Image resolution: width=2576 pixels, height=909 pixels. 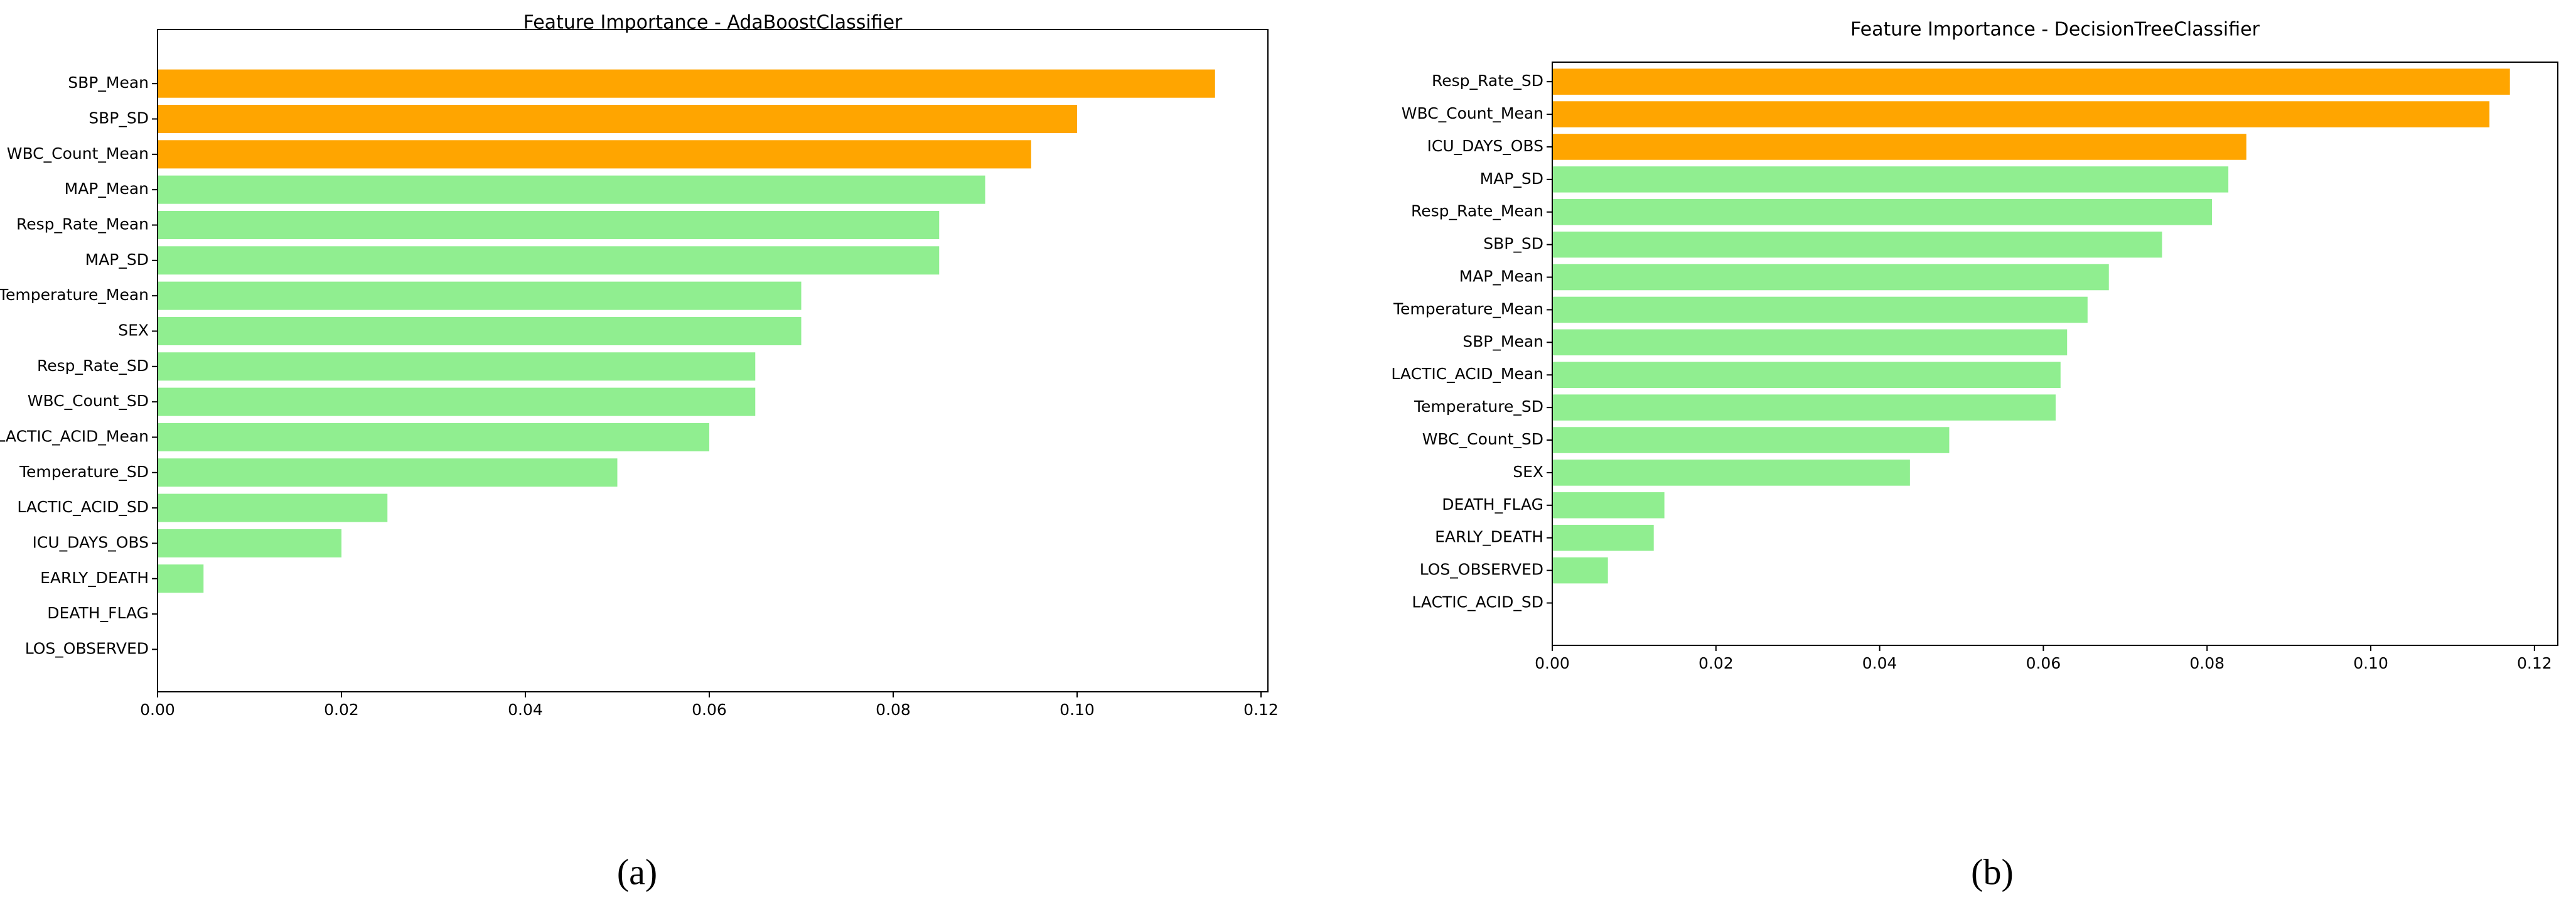 What do you see at coordinates (1992, 872) in the screenshot?
I see `panel-caption: (b)` at bounding box center [1992, 872].